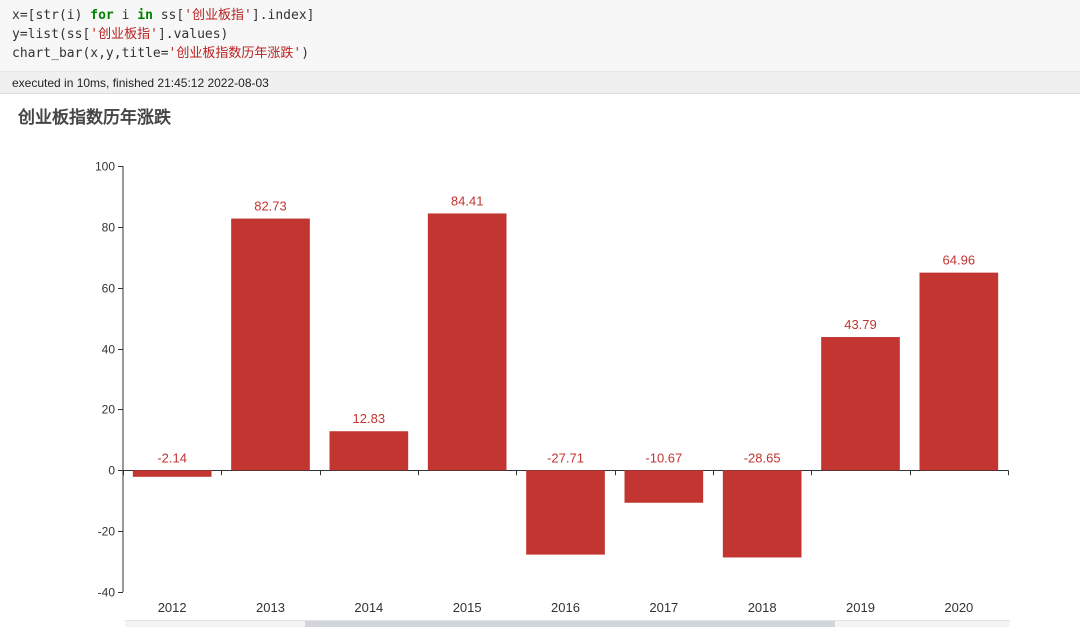 The width and height of the screenshot is (1080, 627). I want to click on data-label-2020: 64.96, so click(959, 260).